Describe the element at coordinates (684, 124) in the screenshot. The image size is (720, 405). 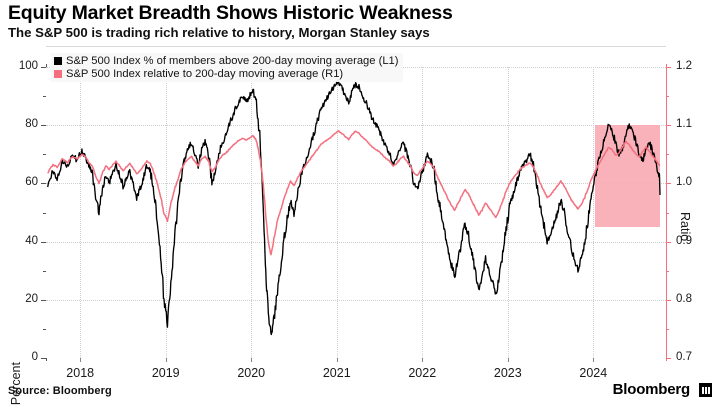
I see `right-axis-label: 1.1` at that location.